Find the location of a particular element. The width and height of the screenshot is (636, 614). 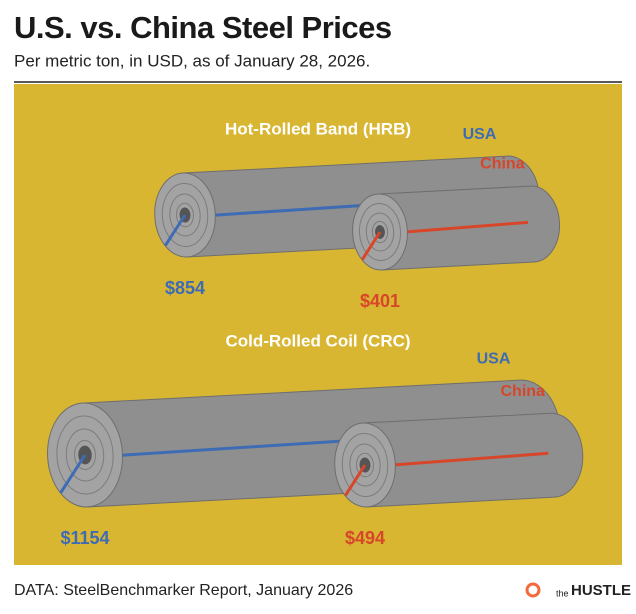

value-label: $1154 is located at coordinates (84, 538).